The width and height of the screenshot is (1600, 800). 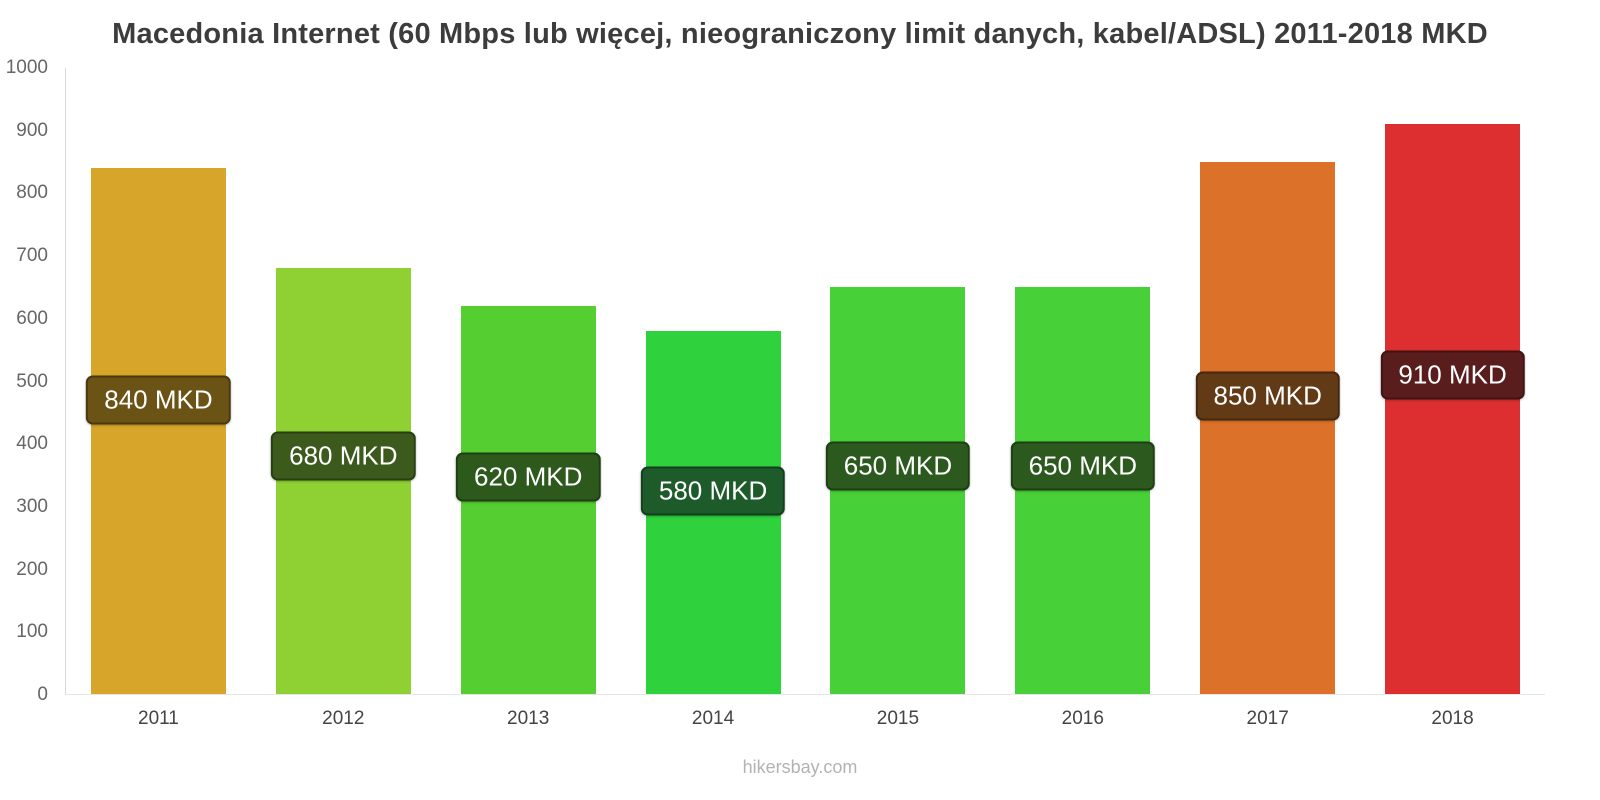 I want to click on y-axis: 0 100 200 300 400 500 600 700 800 900 1000, so click(x=29, y=381).